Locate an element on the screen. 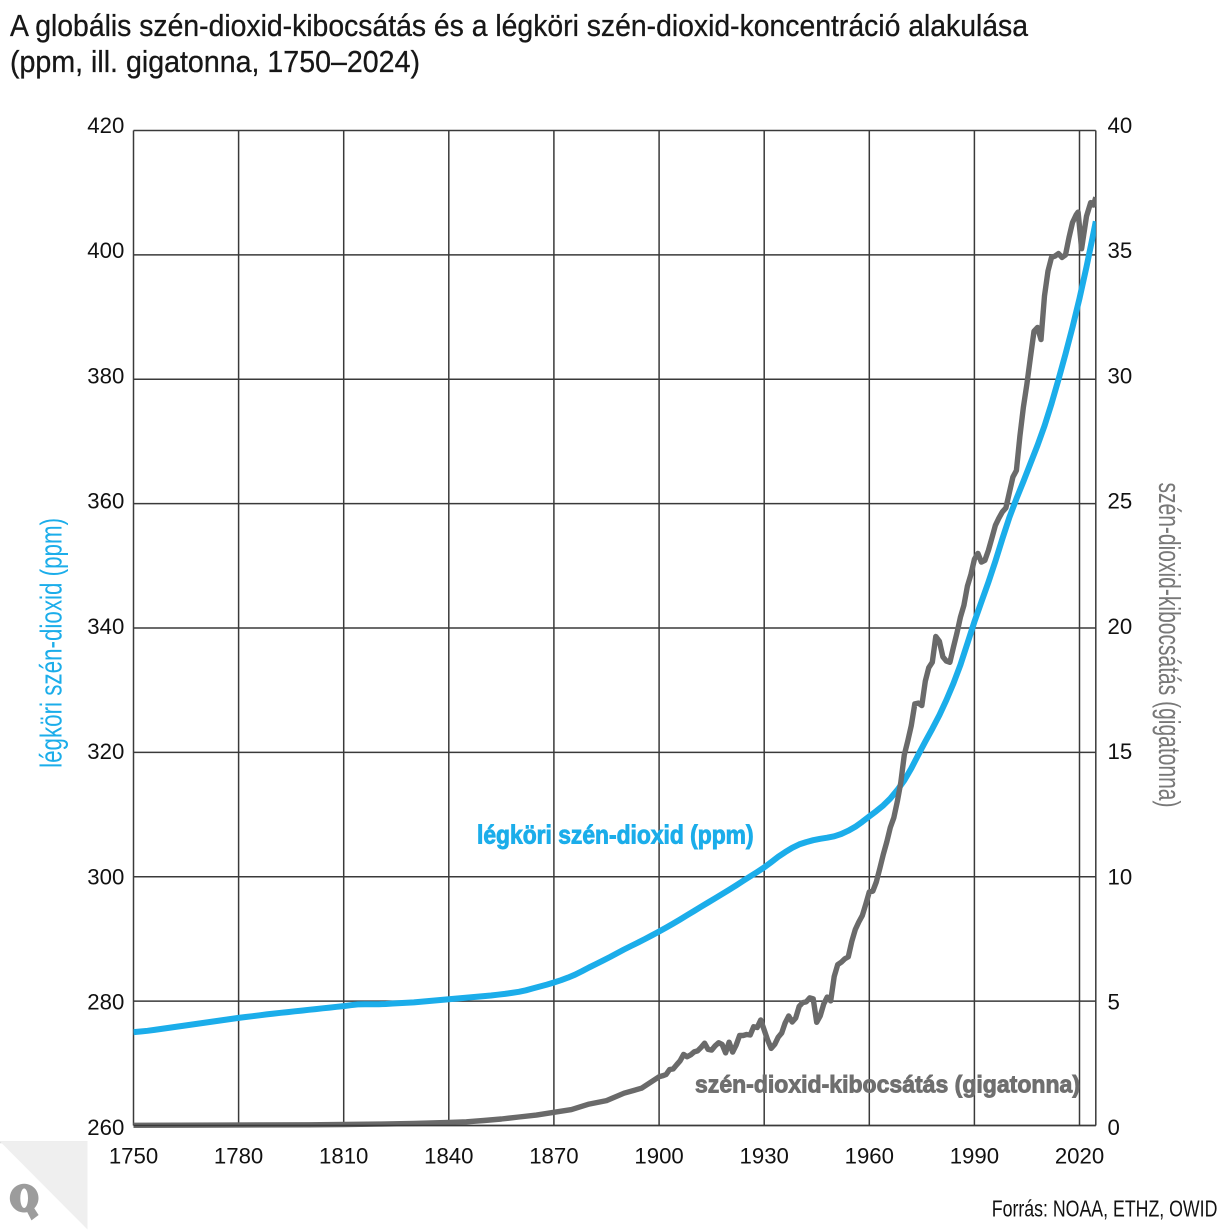 The height and width of the screenshot is (1230, 1230). svg-text: 1810 is located at coordinates (343, 1156).